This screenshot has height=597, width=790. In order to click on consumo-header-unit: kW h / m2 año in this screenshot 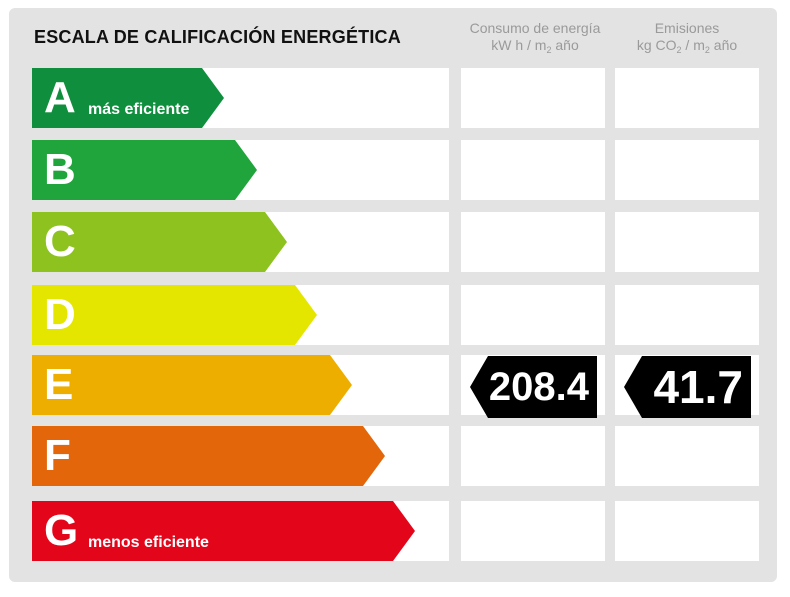, I will do `click(535, 46)`.